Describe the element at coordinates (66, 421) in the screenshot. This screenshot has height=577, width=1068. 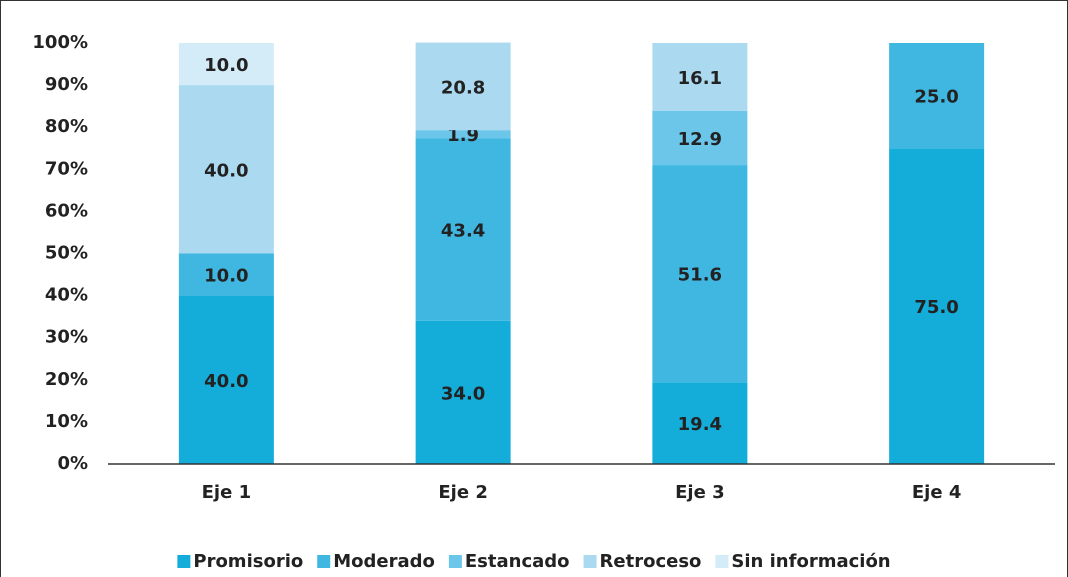
I see `y-tick-label: 10%` at that location.